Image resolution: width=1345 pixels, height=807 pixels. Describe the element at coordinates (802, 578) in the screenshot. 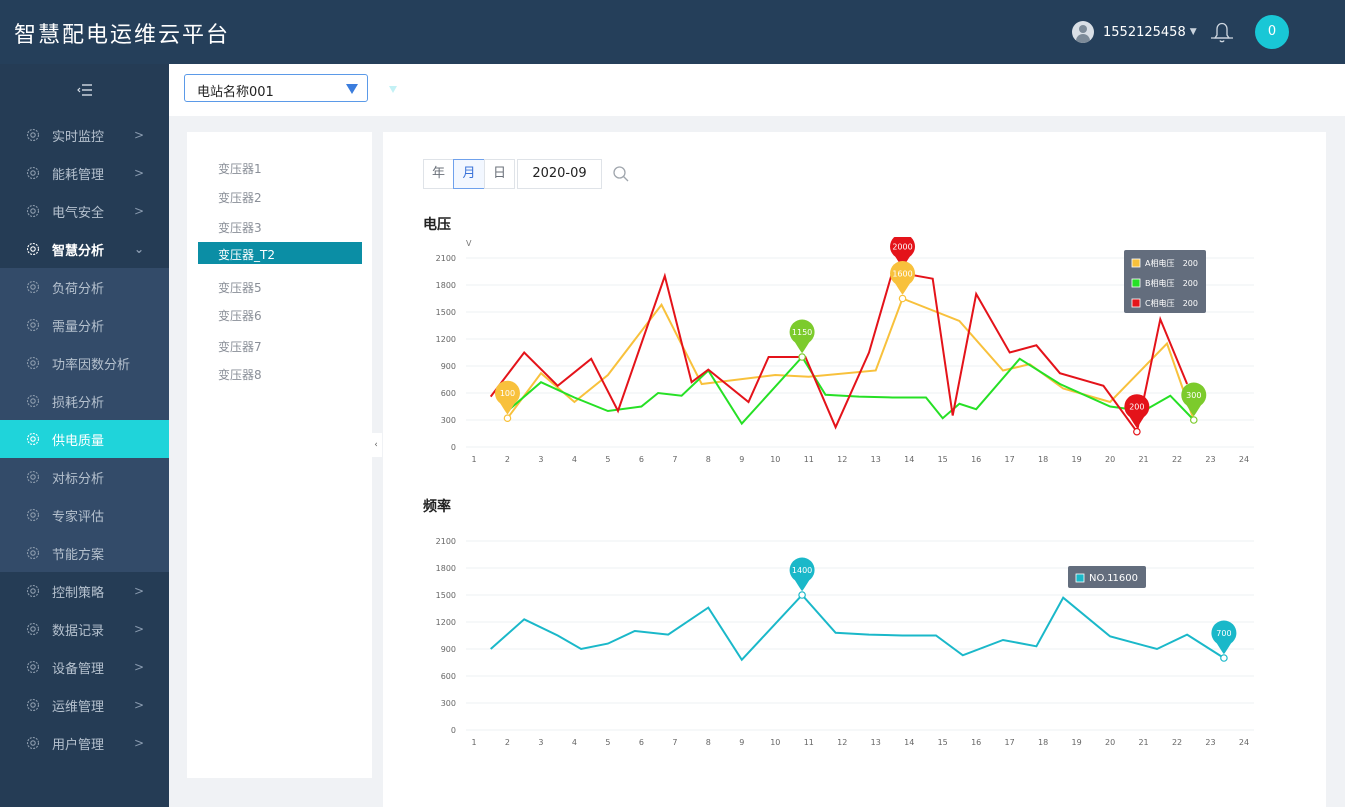

I see `marker-pin: 1400` at that location.